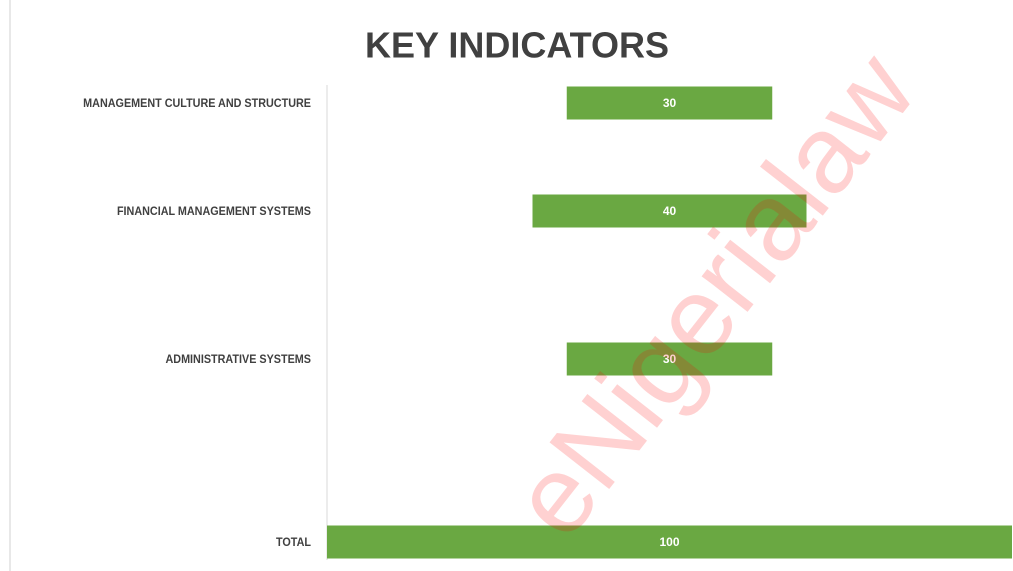 This screenshot has width=1013, height=571. Describe the element at coordinates (214, 212) in the screenshot. I see `category-label: FINANCIAL MANAGEMENT SYSTEMS` at that location.